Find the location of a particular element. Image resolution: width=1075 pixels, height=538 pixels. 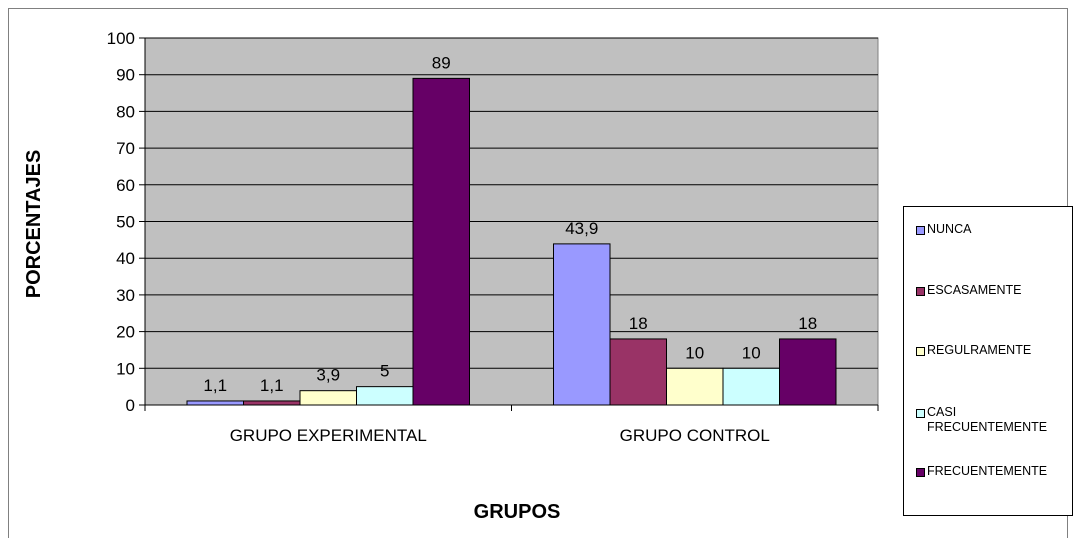

y-tick-label: 80 is located at coordinates (125, 111).